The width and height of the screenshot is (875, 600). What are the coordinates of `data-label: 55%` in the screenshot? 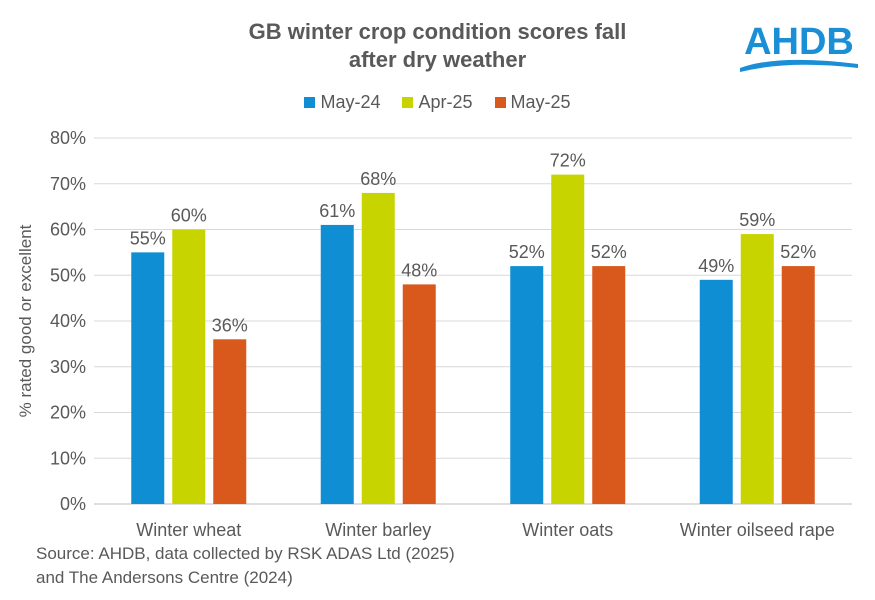 It's located at (148, 238).